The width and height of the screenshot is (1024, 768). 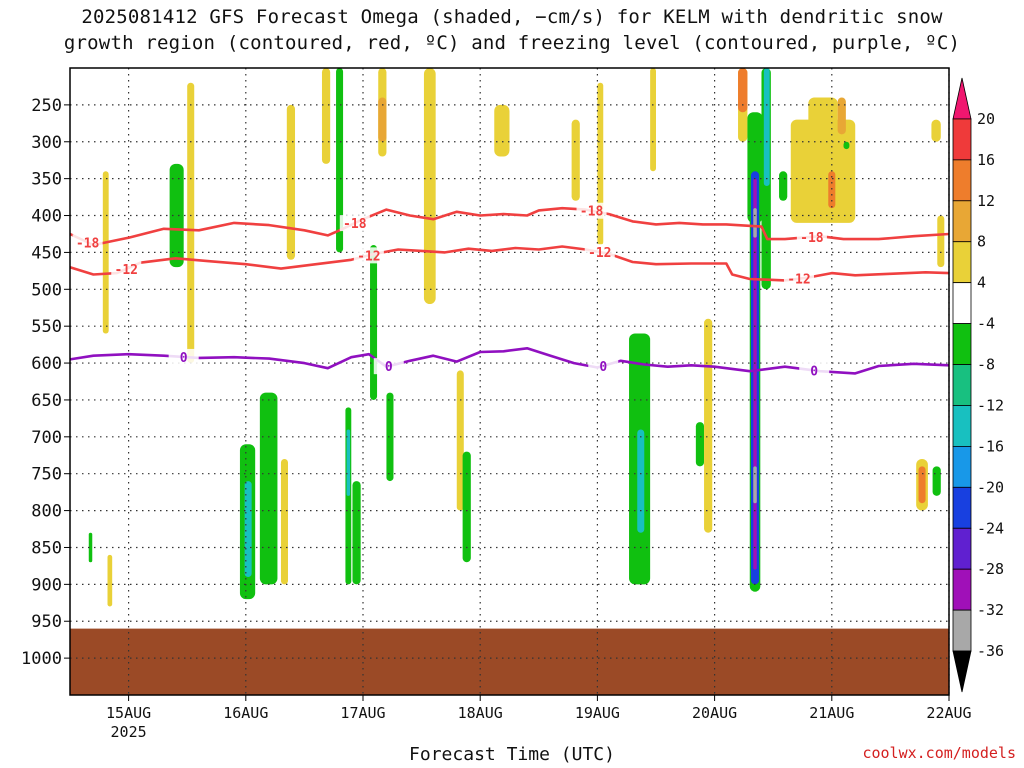 I want to click on colorbar-label-4: 4, so click(x=981, y=283).